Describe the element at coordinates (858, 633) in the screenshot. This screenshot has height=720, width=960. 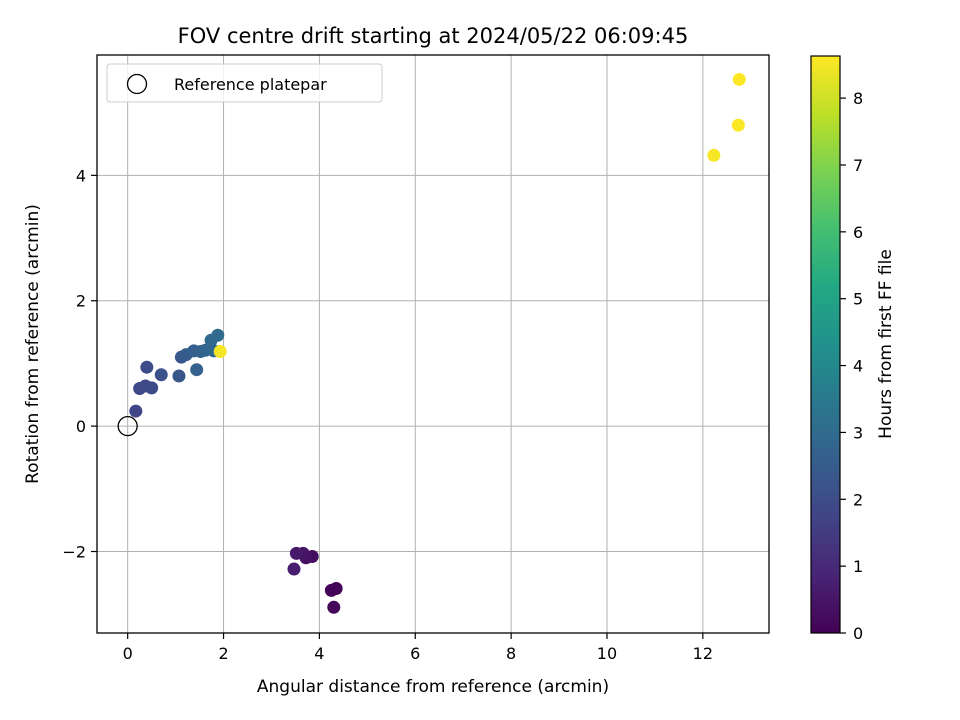
I see `colorbar-tick-label: 0` at that location.